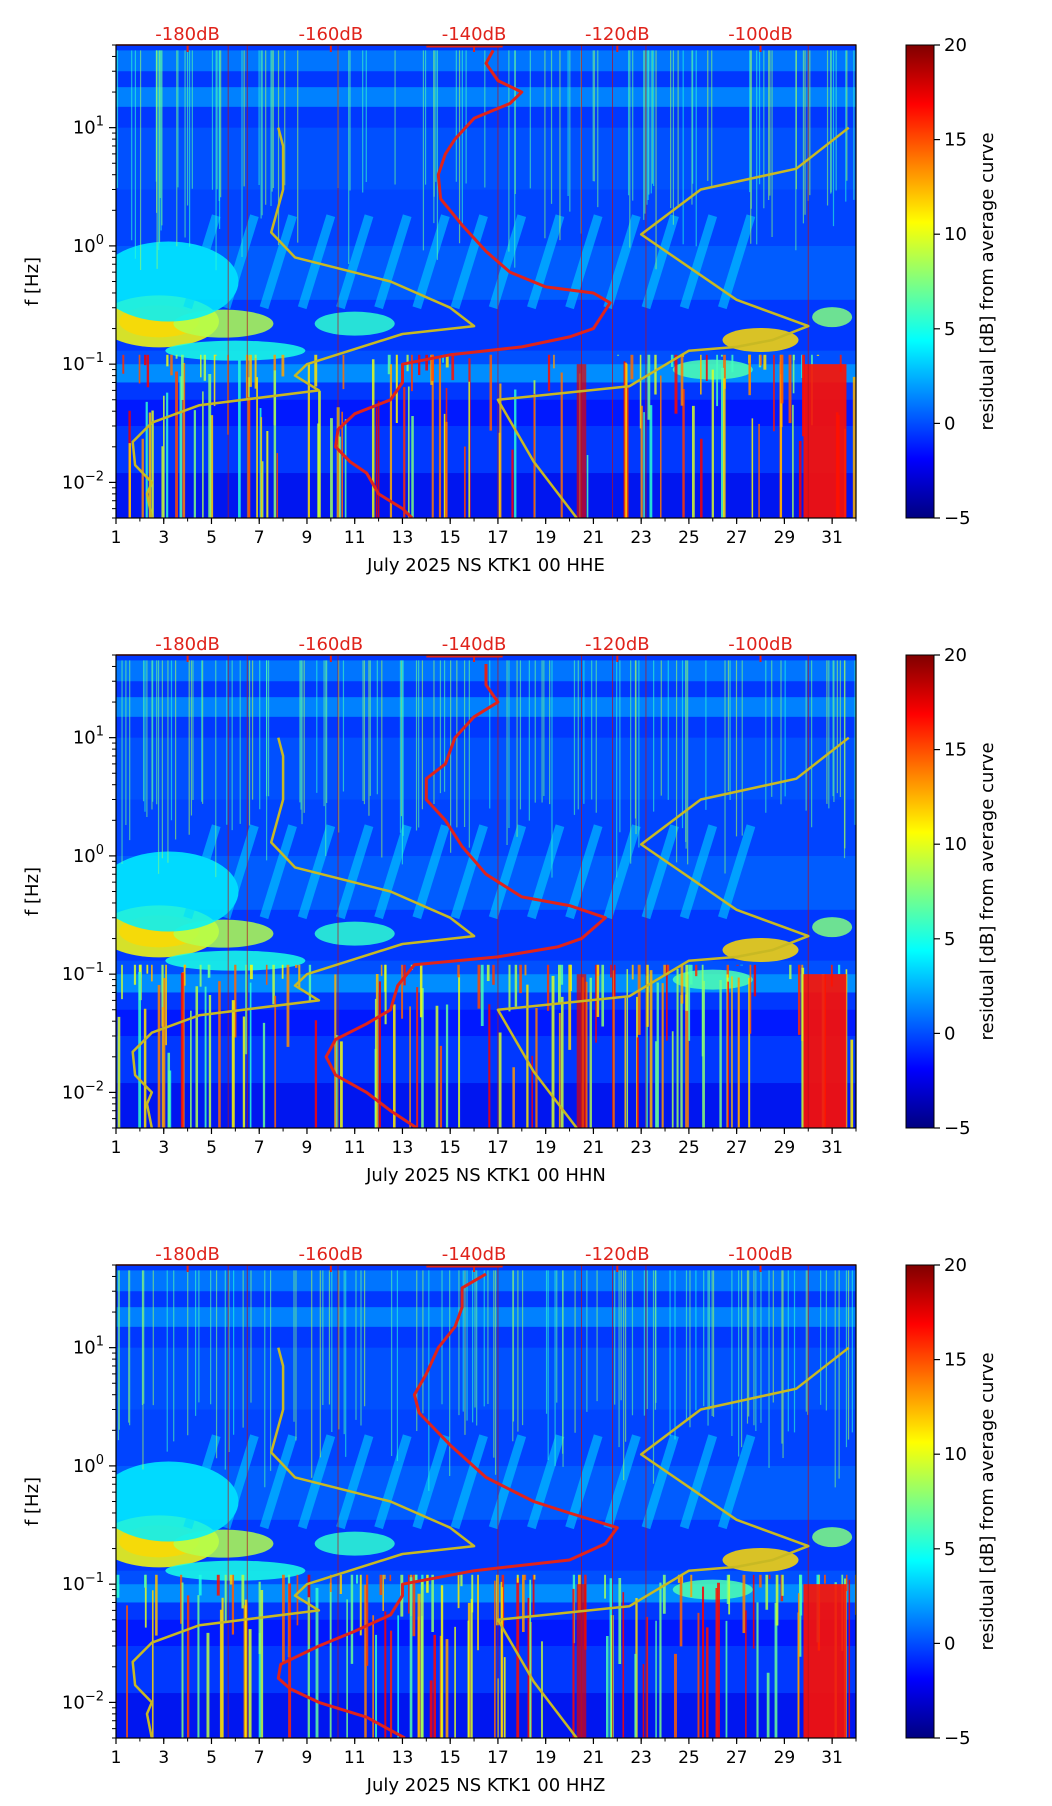 The height and width of the screenshot is (1806, 1052). I want to click on x-tick-label: 9, so click(307, 538).